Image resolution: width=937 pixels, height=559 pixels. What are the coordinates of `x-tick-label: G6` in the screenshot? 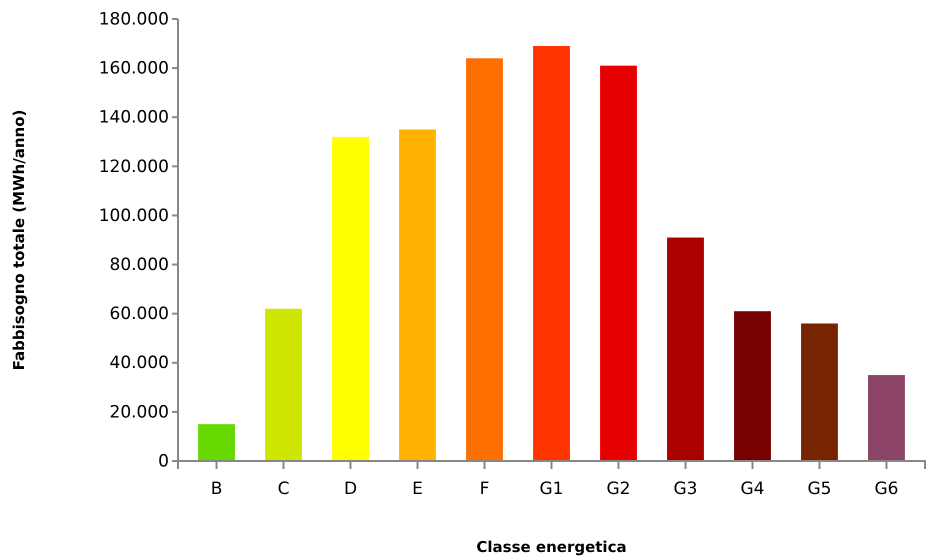 It's located at (886, 489).